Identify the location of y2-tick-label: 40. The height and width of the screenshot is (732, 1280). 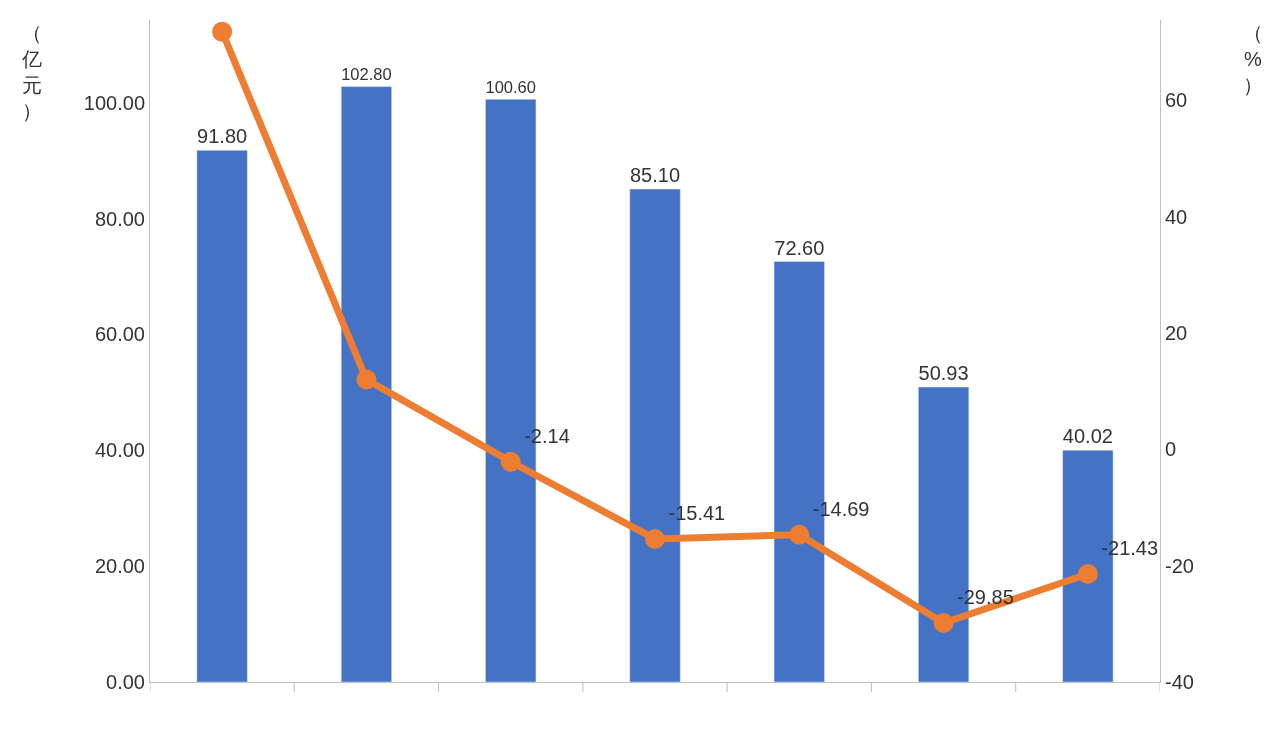
(1176, 216).